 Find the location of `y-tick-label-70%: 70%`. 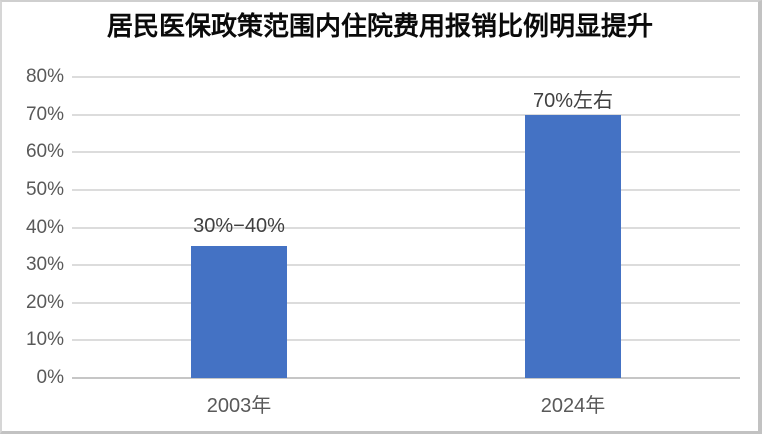

y-tick-label-70%: 70% is located at coordinates (44, 114).